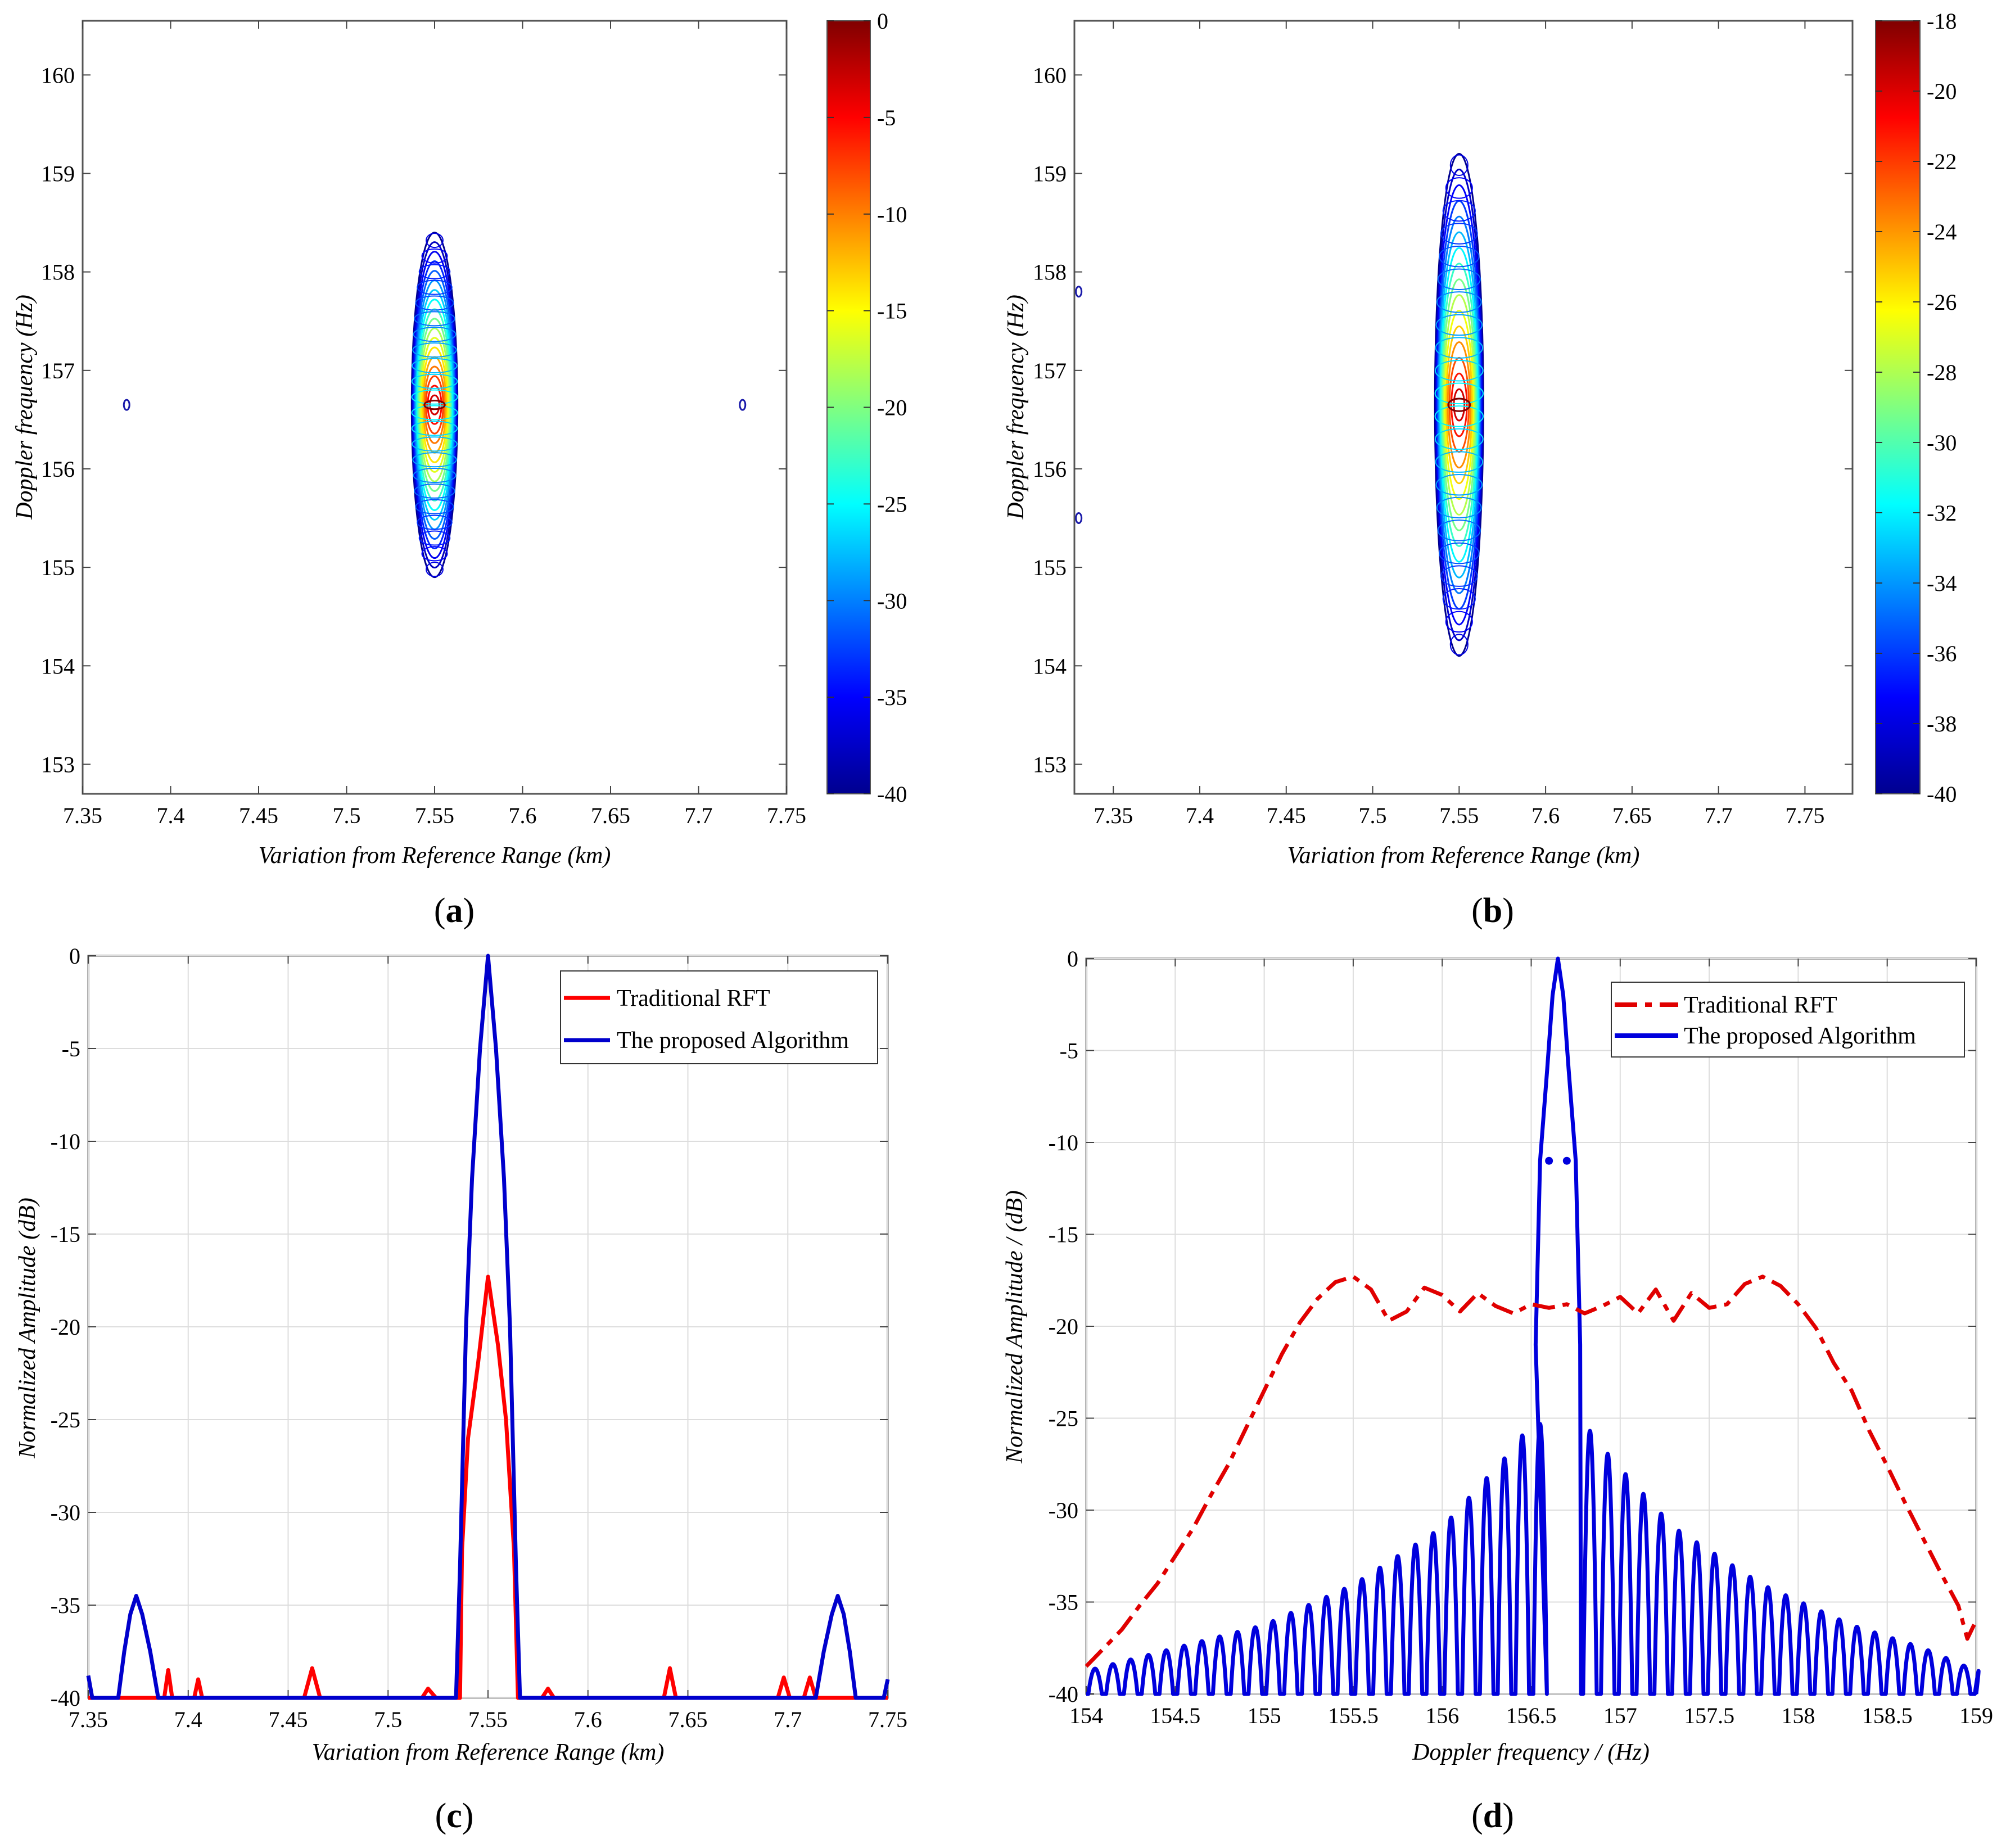  Describe the element at coordinates (1620, 1715) in the screenshot. I see `panel-d-xtick-label: 157` at that location.